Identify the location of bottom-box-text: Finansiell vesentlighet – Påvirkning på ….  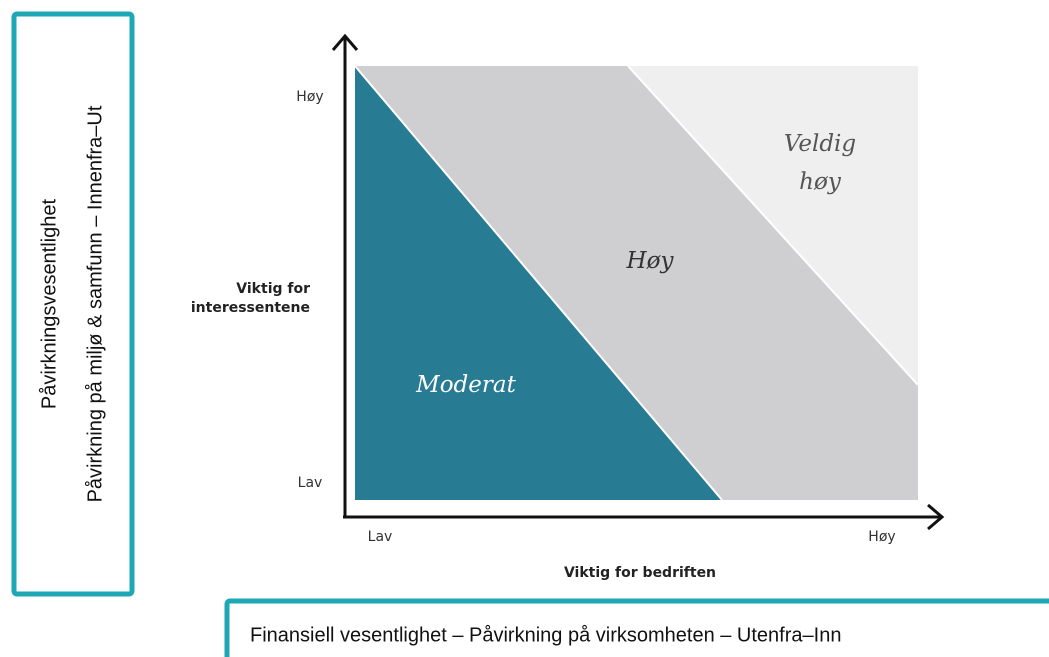
(545, 635).